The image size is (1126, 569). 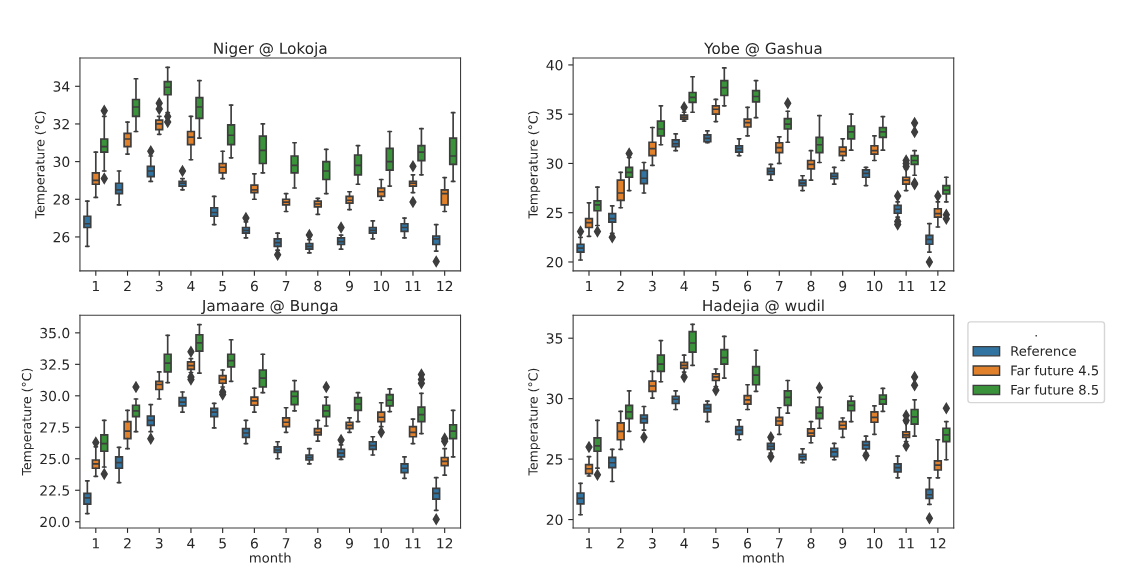 I want to click on y-tick-label: 25.0, so click(x=55, y=459).